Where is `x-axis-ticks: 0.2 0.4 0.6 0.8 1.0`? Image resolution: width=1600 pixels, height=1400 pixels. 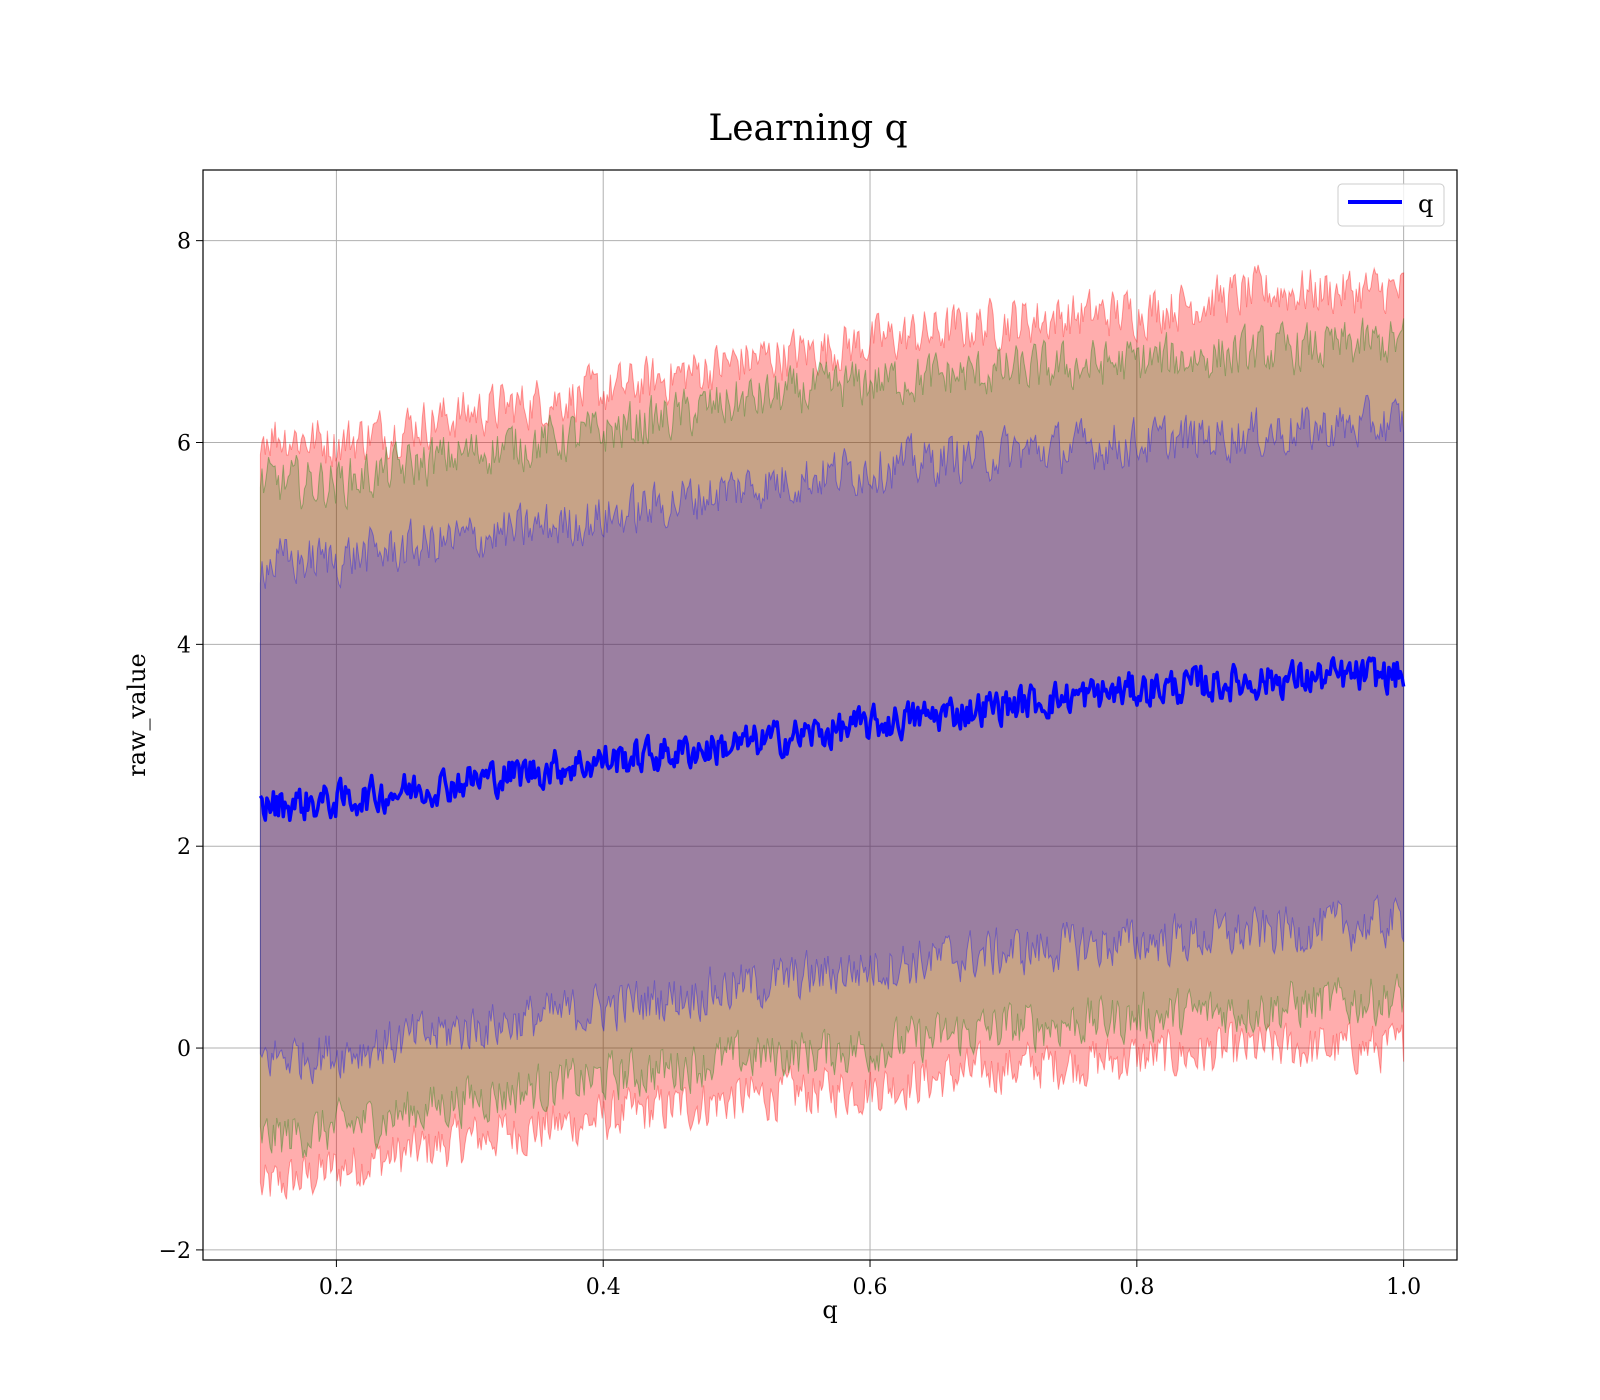
x-axis-ticks: 0.2 0.4 0.6 0.8 1.0 is located at coordinates (870, 1280).